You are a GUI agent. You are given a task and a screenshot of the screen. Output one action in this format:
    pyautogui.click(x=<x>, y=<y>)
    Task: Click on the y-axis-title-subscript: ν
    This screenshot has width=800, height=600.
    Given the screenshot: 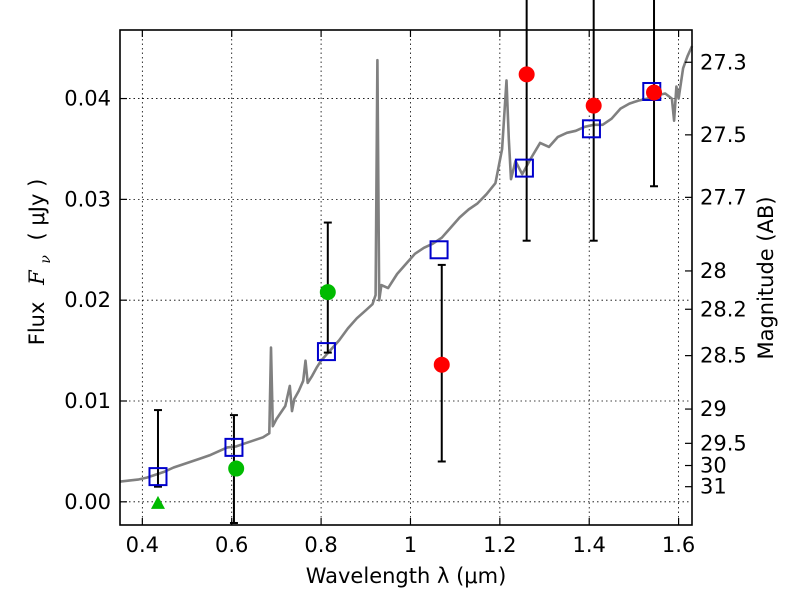 What is the action you would take?
    pyautogui.click(x=46, y=259)
    